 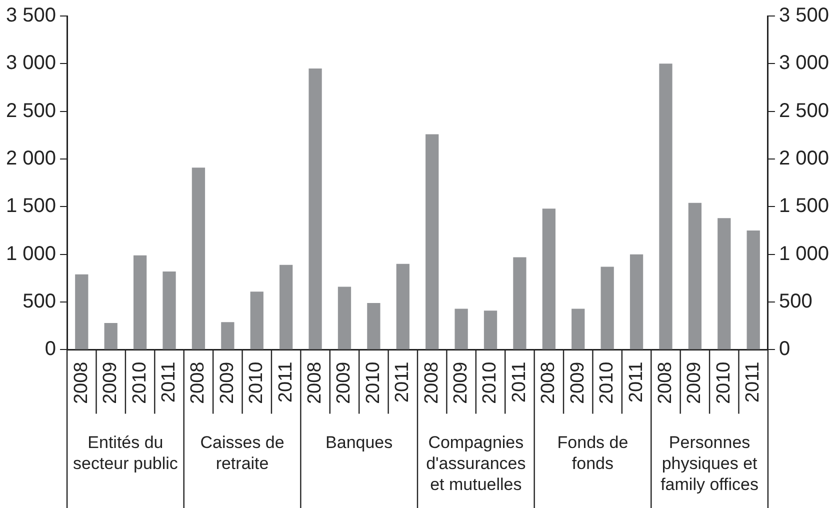 I want to click on y-tick-label: 0, so click(x=50, y=349).